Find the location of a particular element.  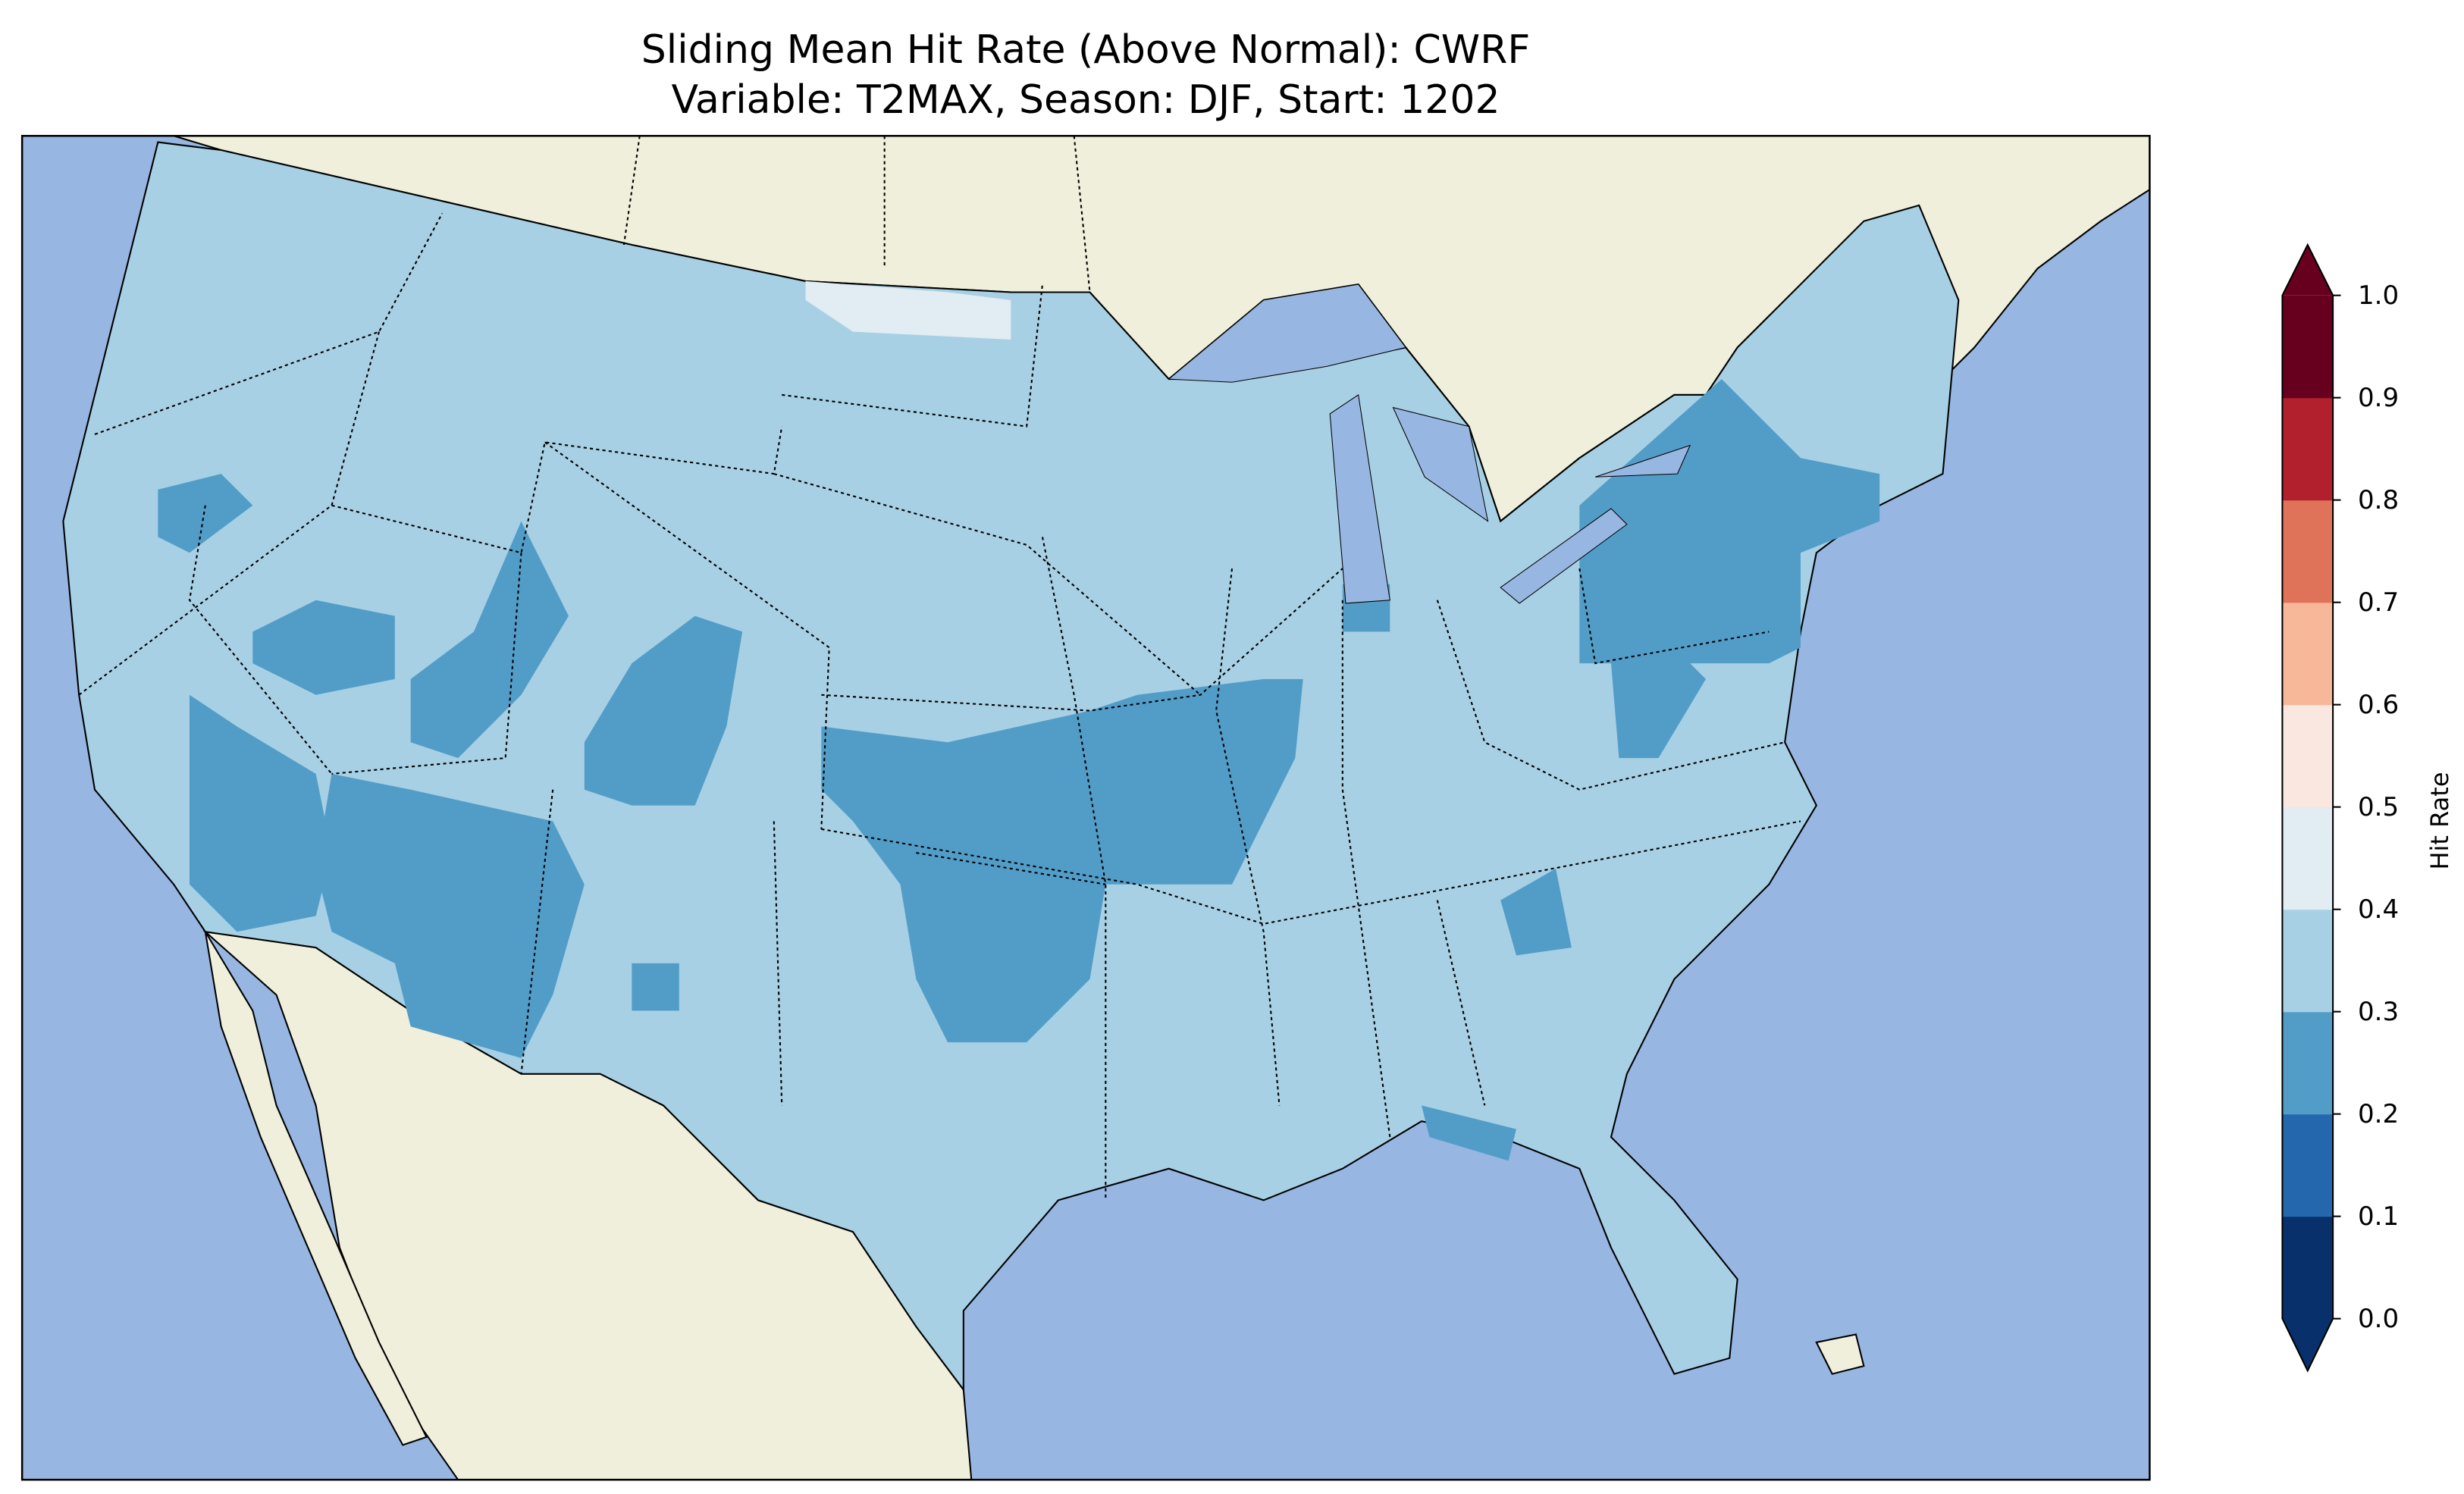

lake-huron is located at coordinates (1441, 464).